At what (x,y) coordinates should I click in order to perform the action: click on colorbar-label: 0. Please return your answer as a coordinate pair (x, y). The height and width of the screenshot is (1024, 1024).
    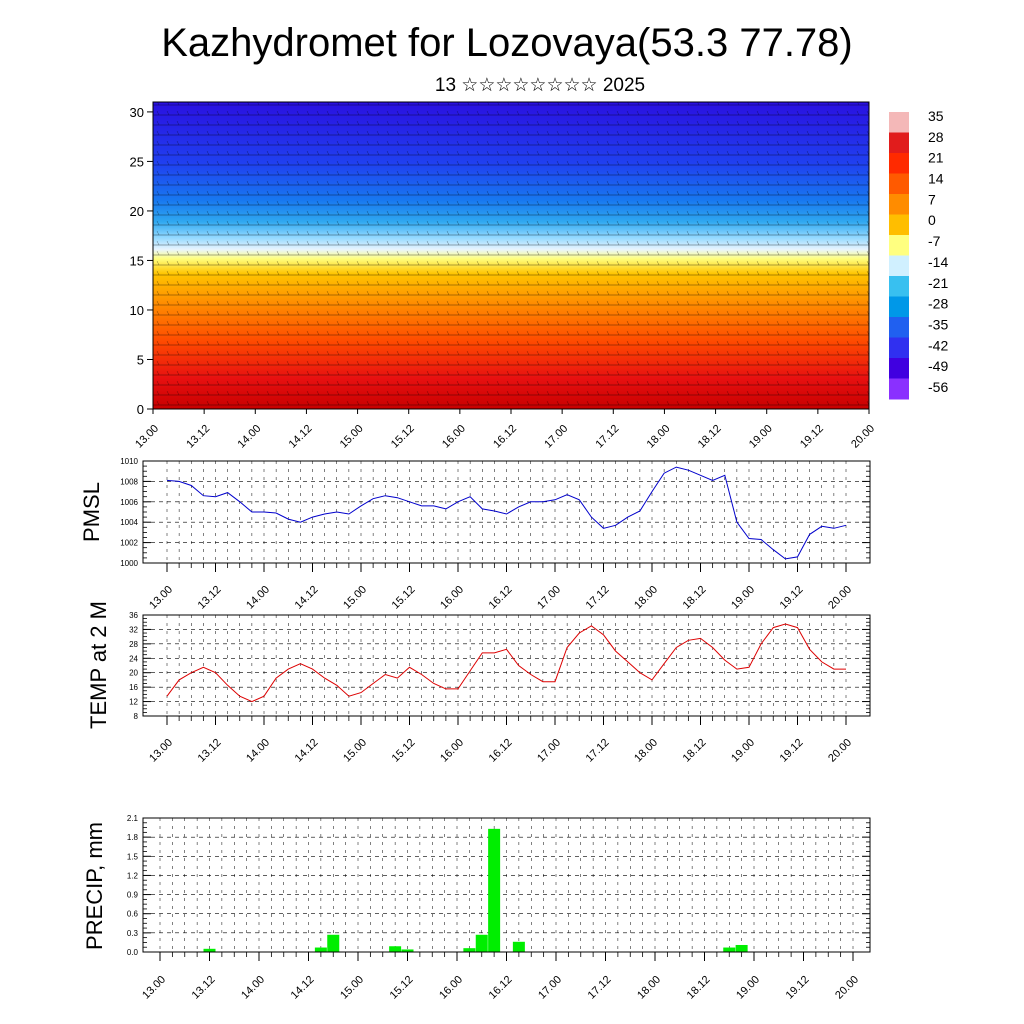
    Looking at the image, I should click on (932, 220).